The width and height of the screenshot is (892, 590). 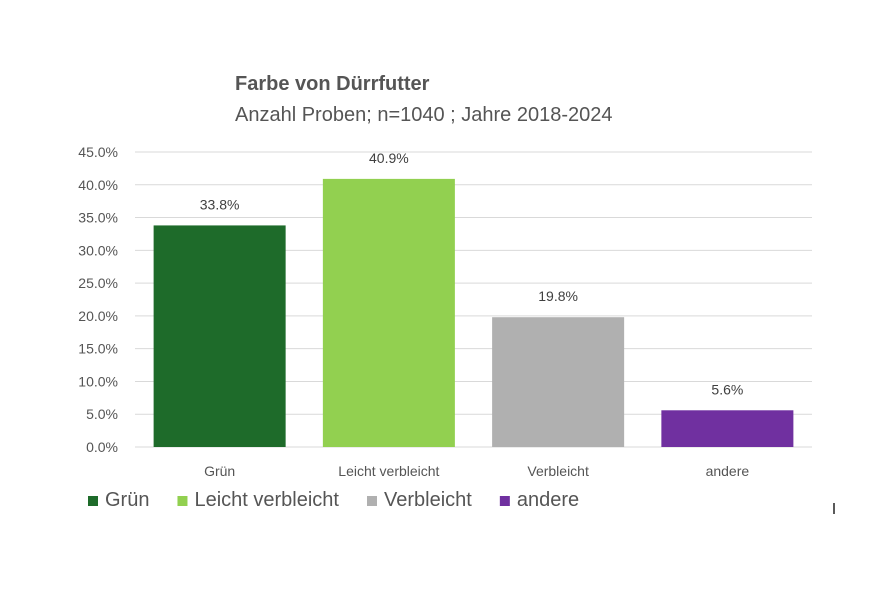 I want to click on chart-subtitle: Anzahl Proben; n=1040 ; Jahre 2018-2024, so click(x=424, y=115).